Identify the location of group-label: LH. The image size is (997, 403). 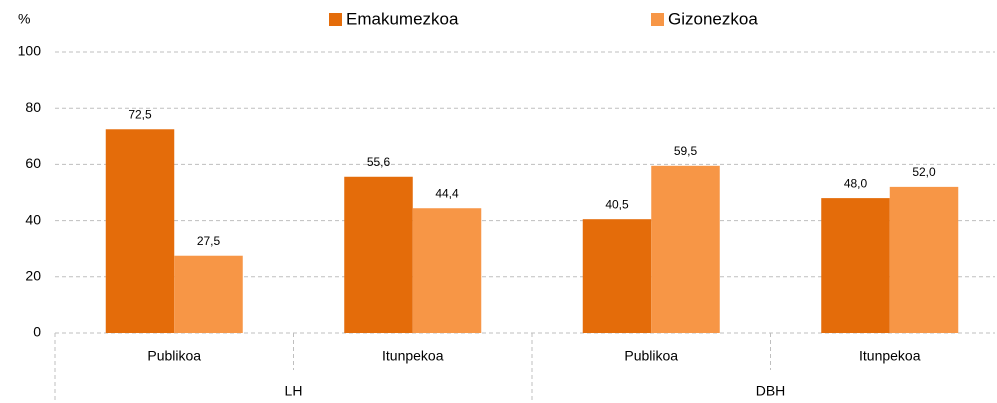
(294, 391).